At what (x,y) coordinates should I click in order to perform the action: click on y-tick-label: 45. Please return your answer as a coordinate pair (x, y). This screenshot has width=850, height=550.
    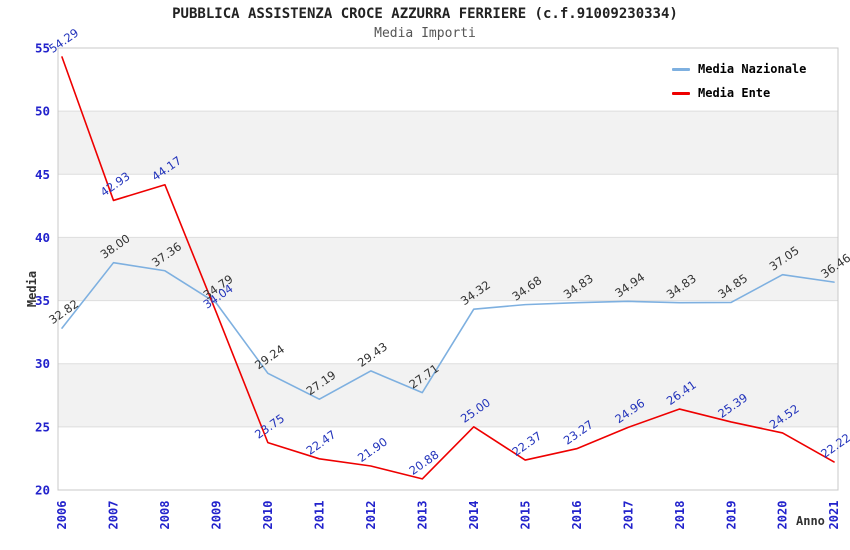
    Looking at the image, I should click on (42, 174).